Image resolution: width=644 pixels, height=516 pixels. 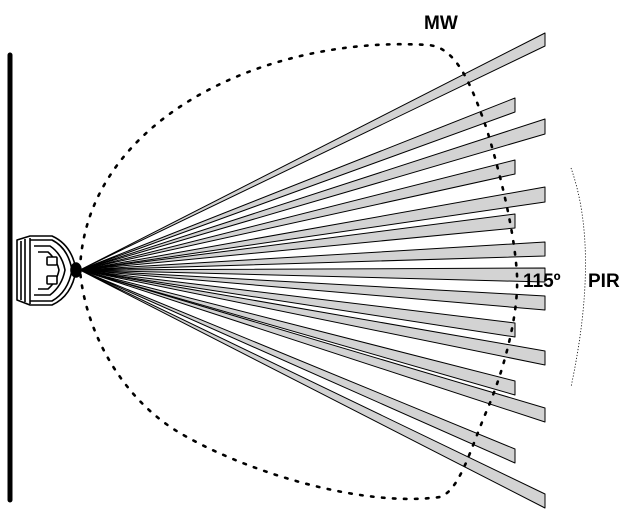 I want to click on pir-angle-label: 115º, so click(x=542, y=281).